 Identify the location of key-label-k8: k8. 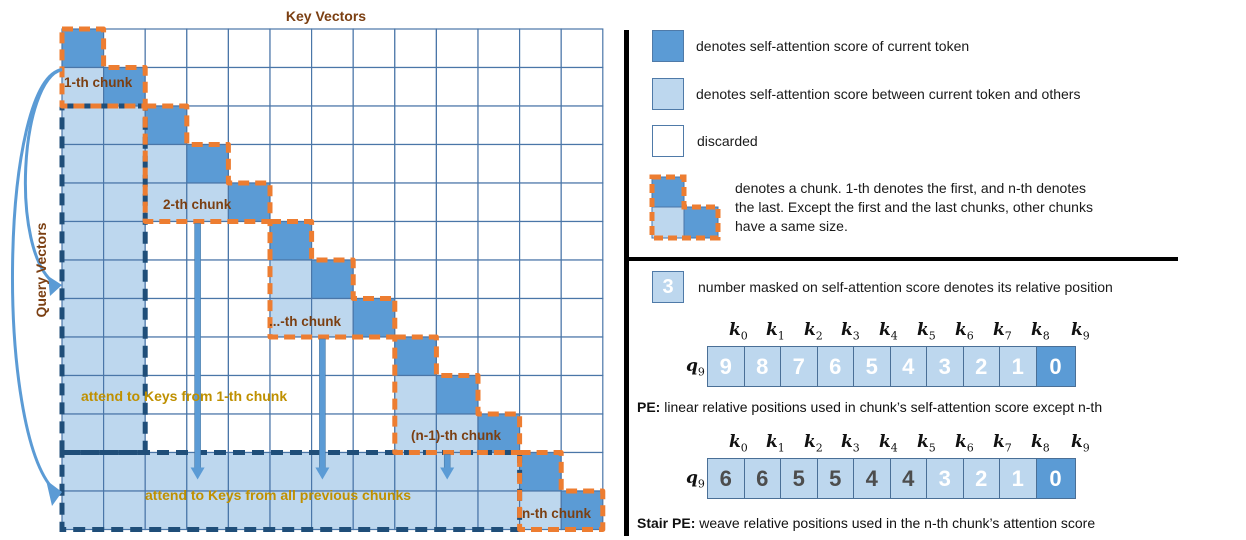
(1040, 331).